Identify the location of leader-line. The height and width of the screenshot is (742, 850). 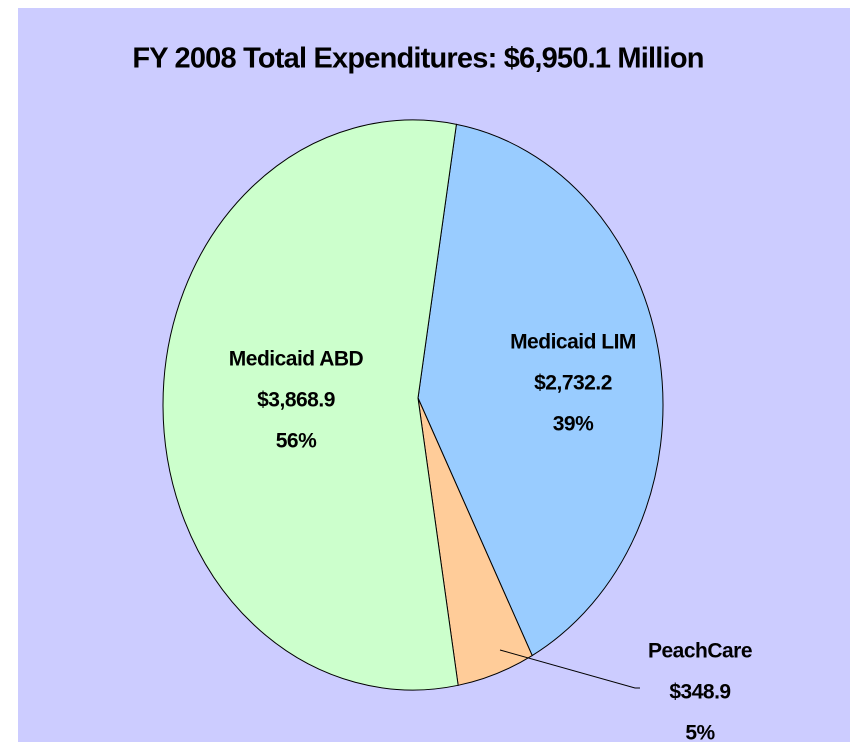
(569, 669).